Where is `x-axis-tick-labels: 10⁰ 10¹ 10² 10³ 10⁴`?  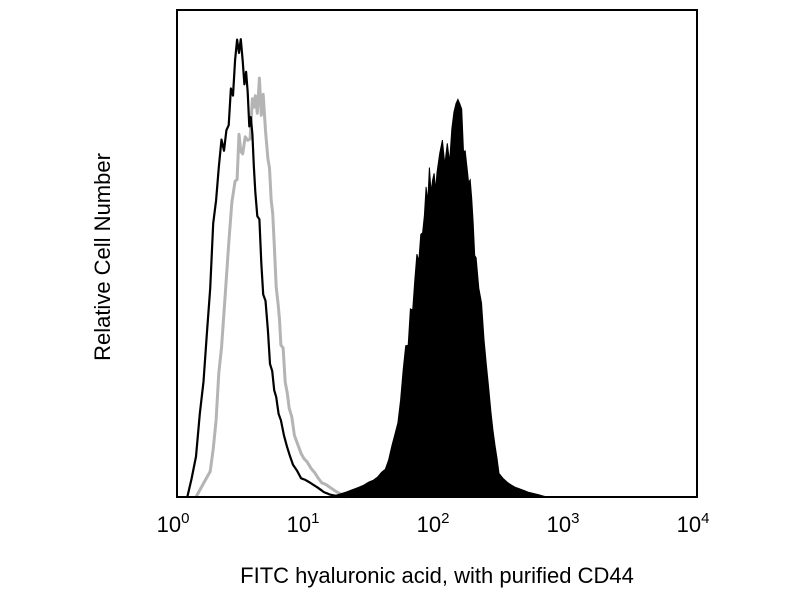 x-axis-tick-labels: 10⁰ 10¹ 10² 10³ 10⁴ is located at coordinates (433, 523).